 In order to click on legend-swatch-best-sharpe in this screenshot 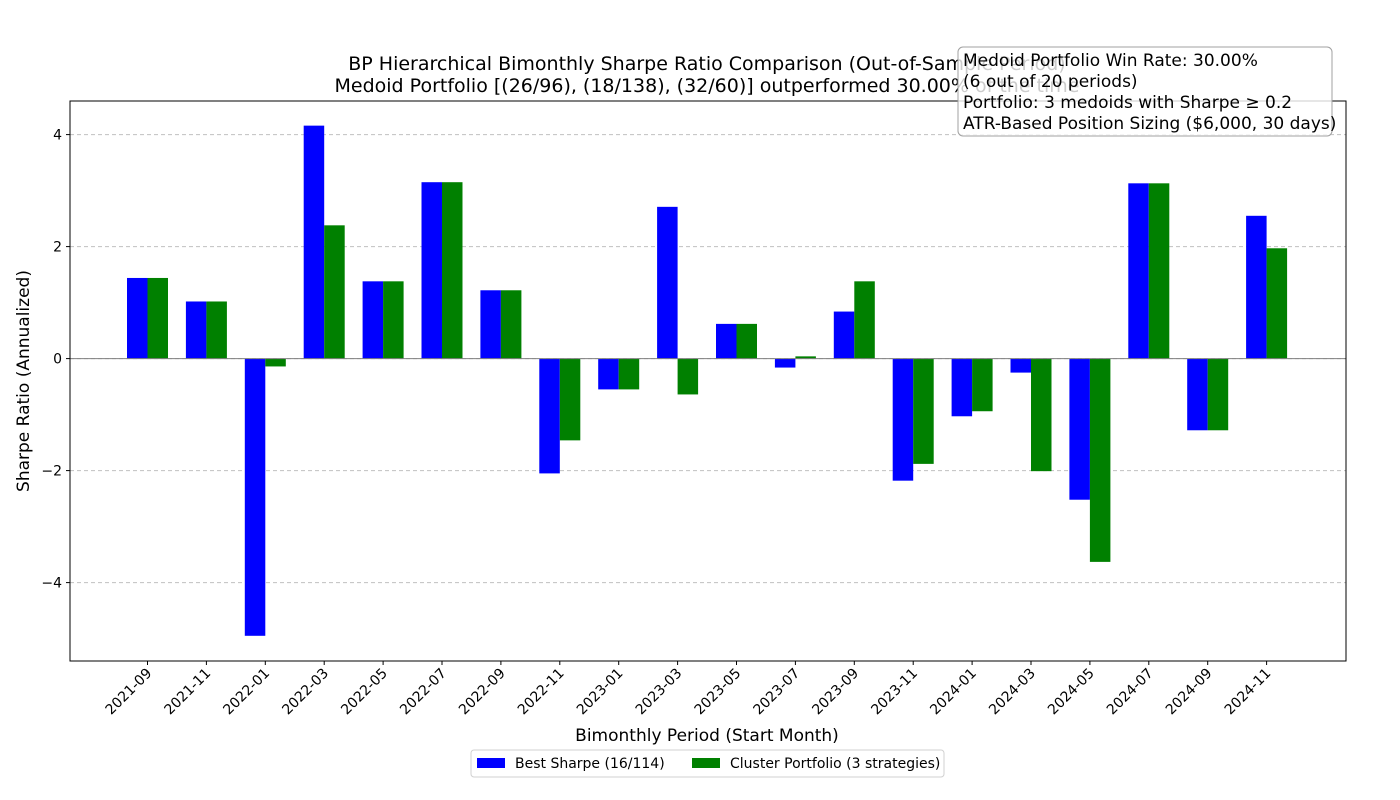, I will do `click(491, 763)`.